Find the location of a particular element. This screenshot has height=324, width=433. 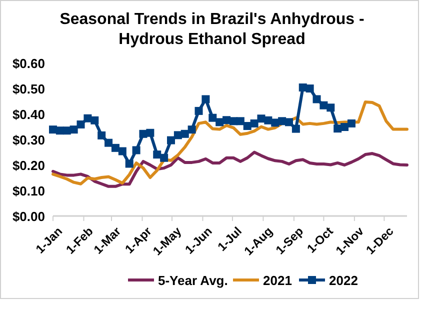

y-tick-label: $0.40 is located at coordinates (28, 114).